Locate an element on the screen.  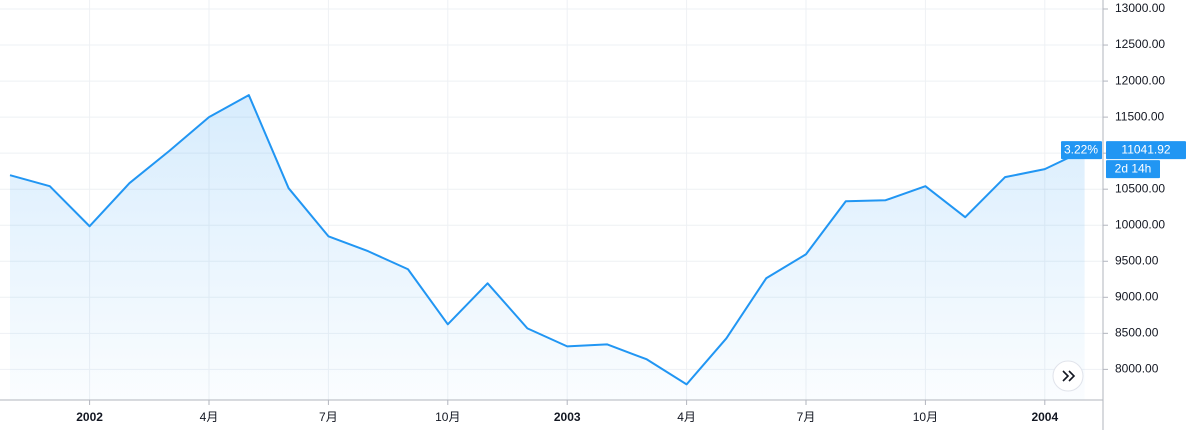
y-tick-label: 9000.00 is located at coordinates (1137, 296).